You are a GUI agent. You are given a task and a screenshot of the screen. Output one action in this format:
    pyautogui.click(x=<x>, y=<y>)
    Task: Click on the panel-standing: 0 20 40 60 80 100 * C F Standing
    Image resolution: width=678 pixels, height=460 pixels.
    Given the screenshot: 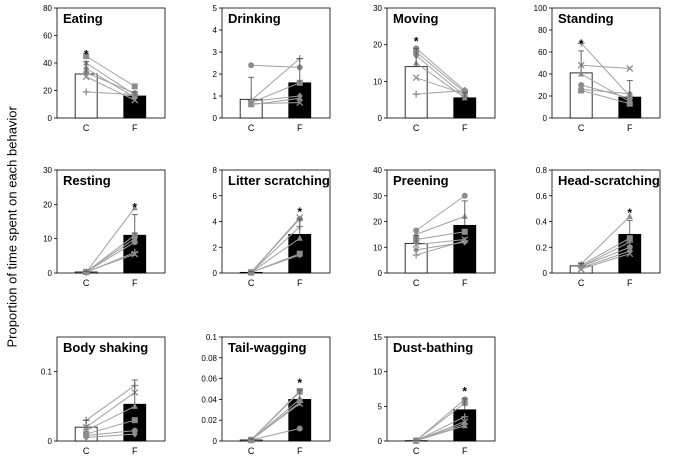 What is the action you would take?
    pyautogui.click(x=597, y=68)
    